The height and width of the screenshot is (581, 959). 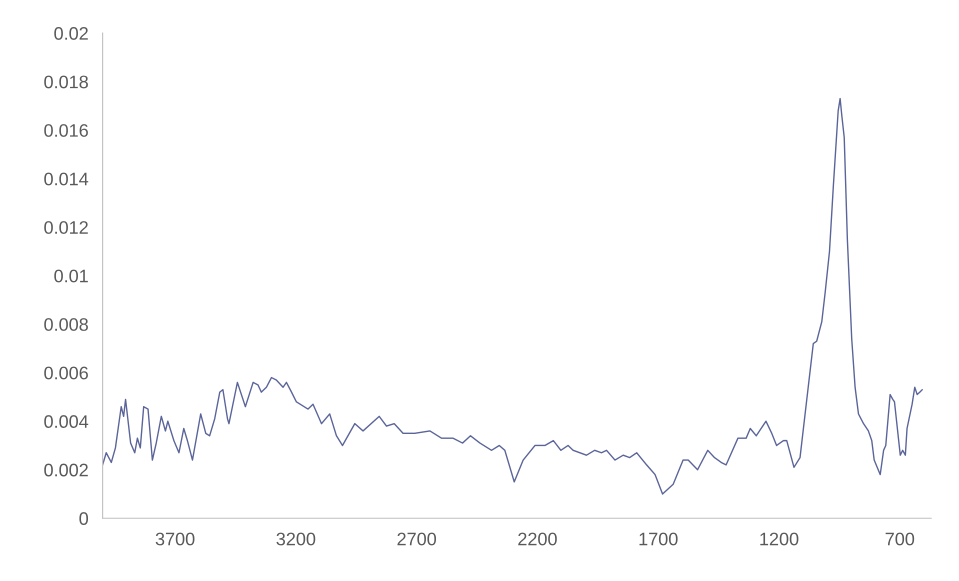 I want to click on x-tick-label: 1200, so click(x=779, y=539).